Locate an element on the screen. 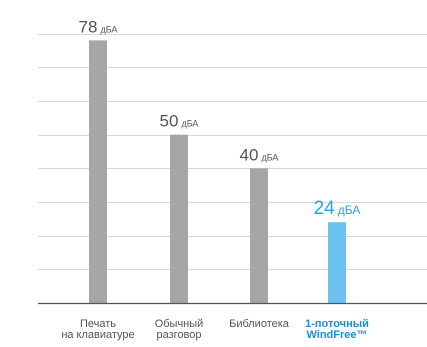 The width and height of the screenshot is (427, 347). value-number-2: 40 is located at coordinates (249, 154).